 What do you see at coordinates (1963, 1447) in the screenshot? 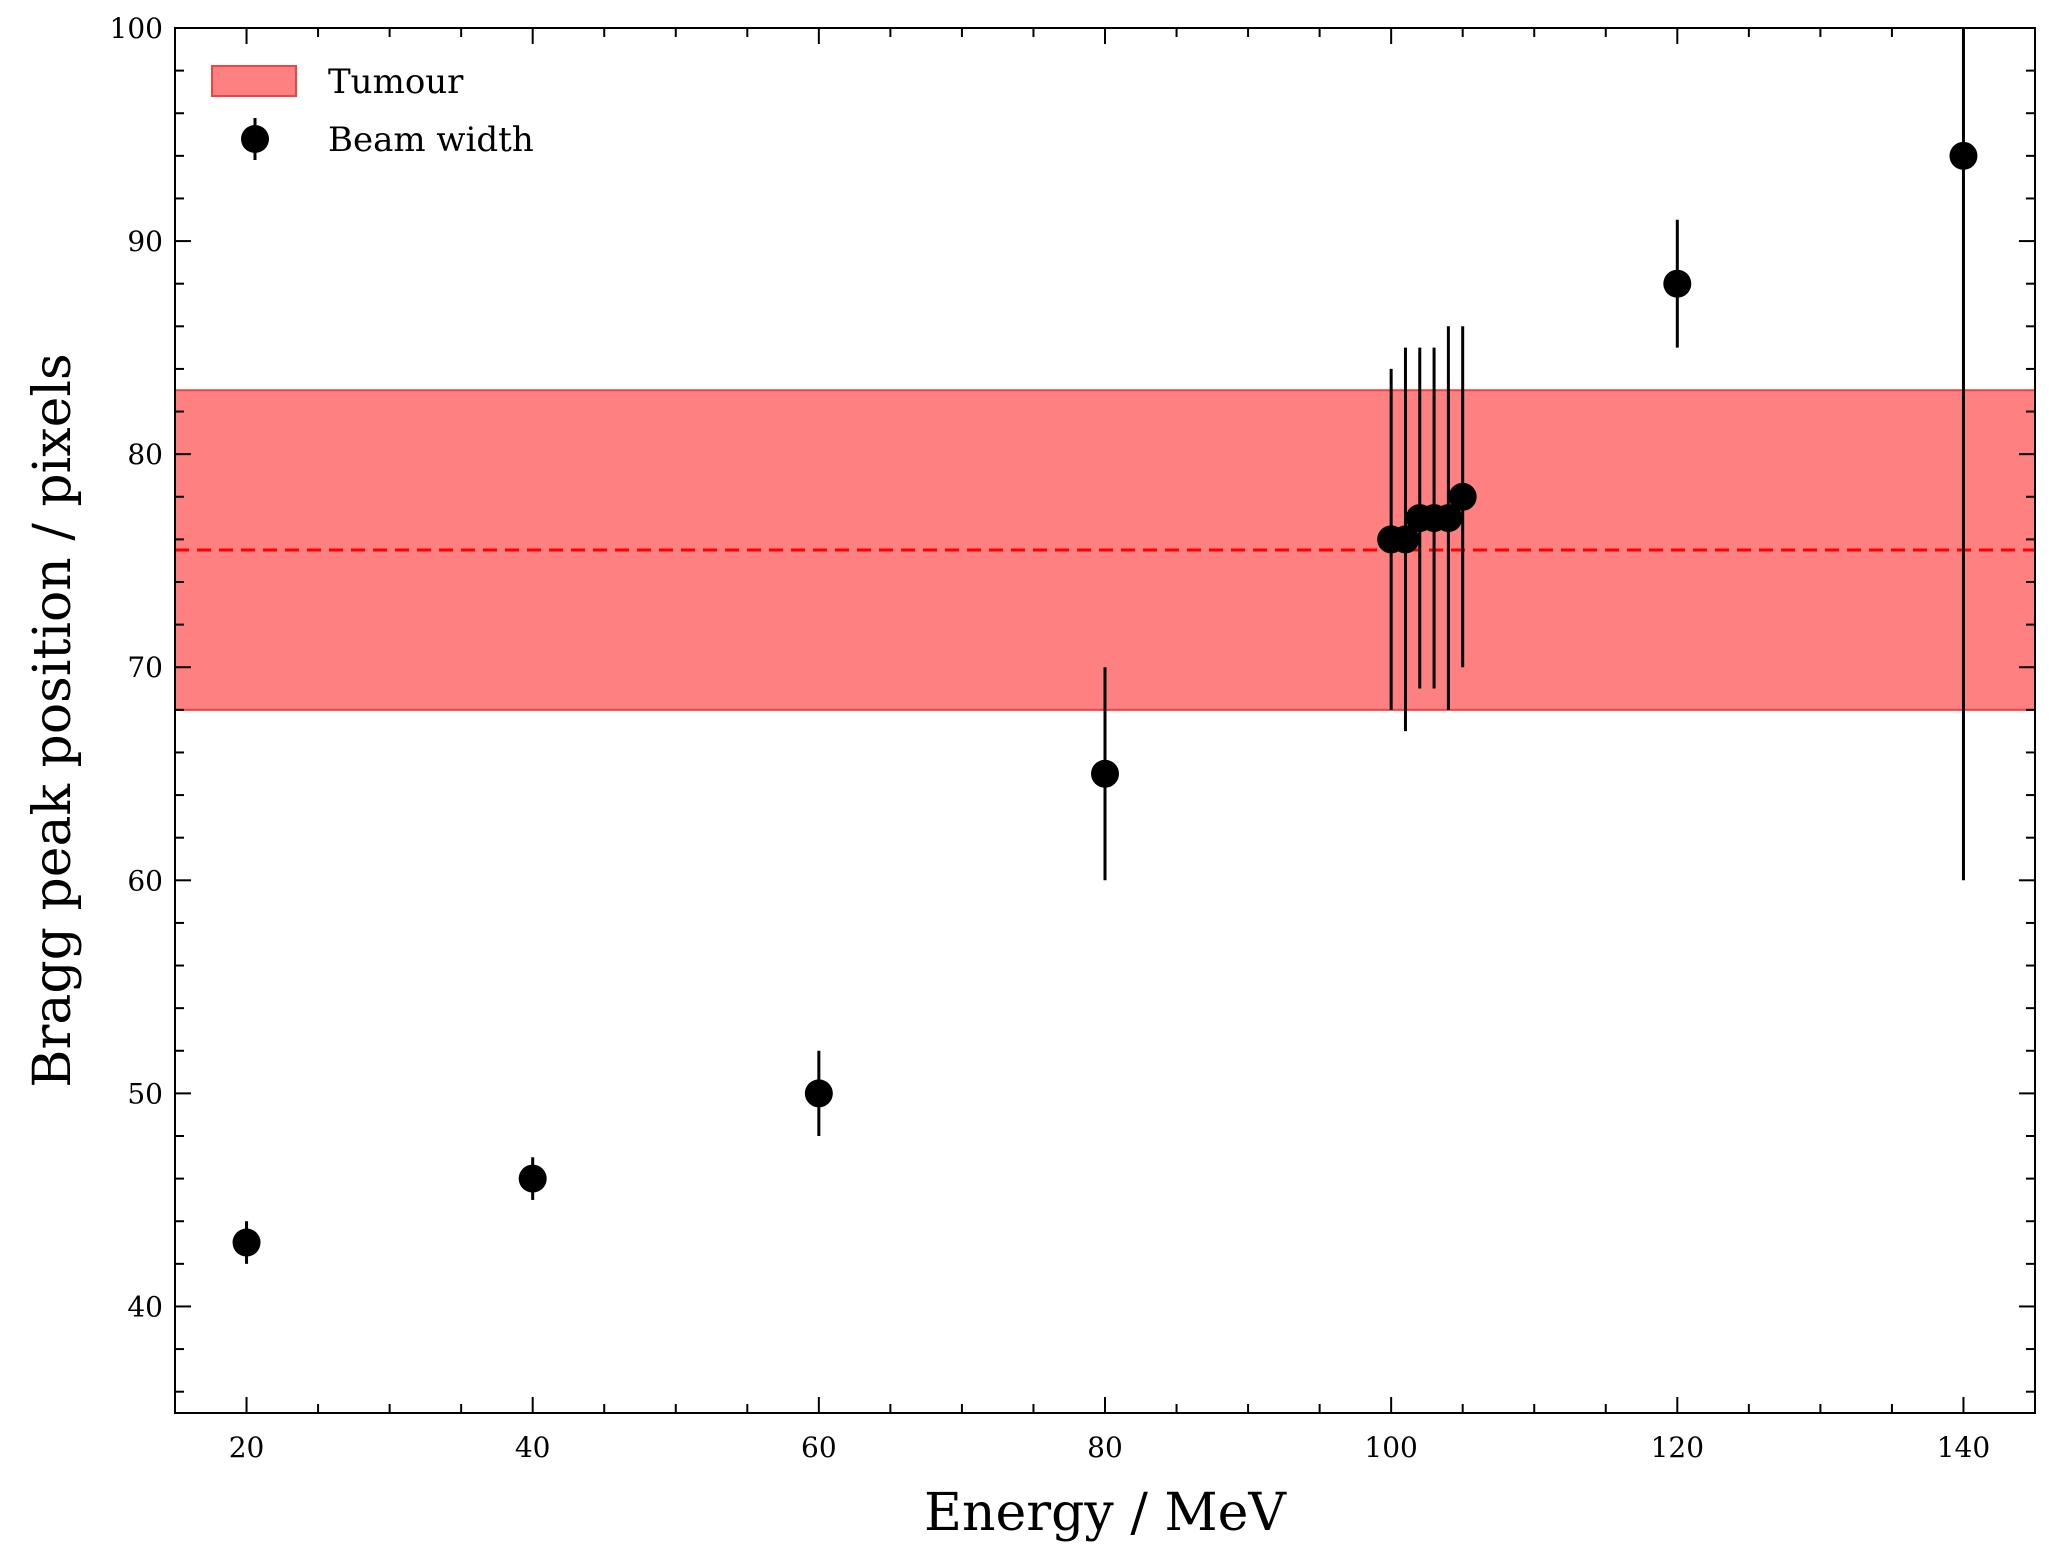
I see `x-tick-label-140: 140` at bounding box center [1963, 1447].